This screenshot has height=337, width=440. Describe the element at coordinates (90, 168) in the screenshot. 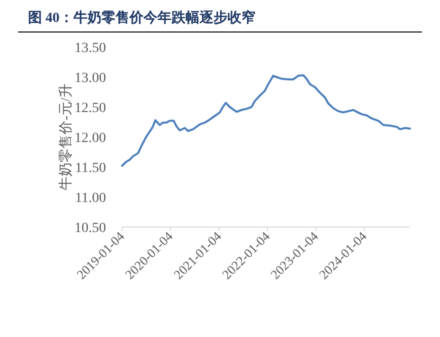

I see `y-tick-label: 11.50` at that location.